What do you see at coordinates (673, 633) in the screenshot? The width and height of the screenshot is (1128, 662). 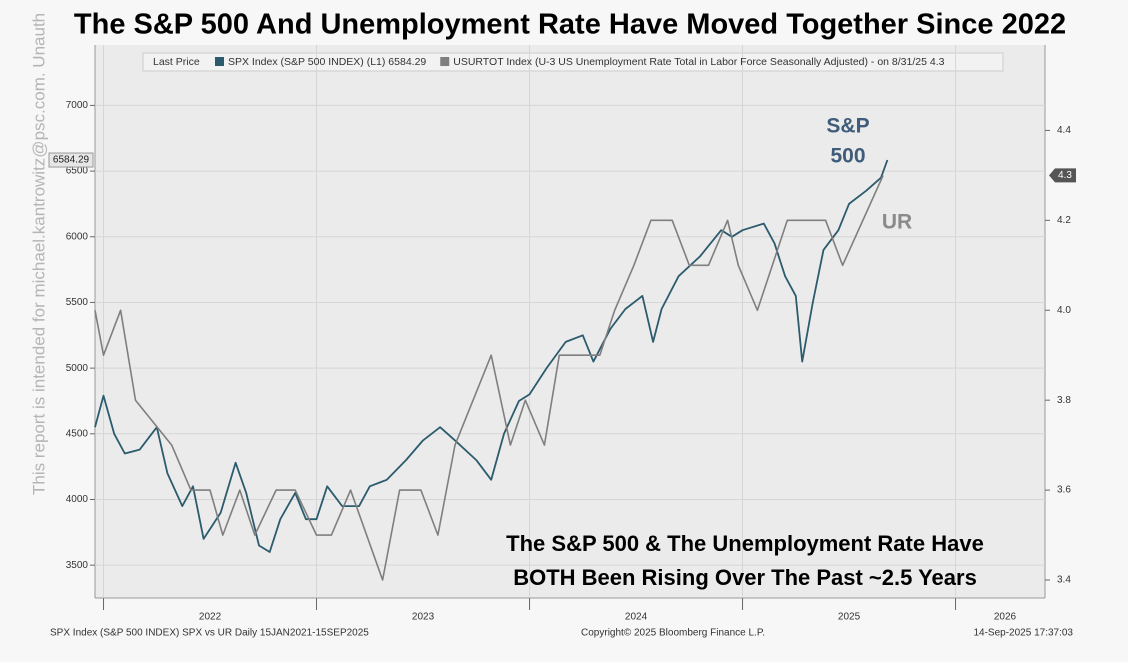 I see `footer-center: Copyright© 2025 Bloomberg Finance L.P.` at bounding box center [673, 633].